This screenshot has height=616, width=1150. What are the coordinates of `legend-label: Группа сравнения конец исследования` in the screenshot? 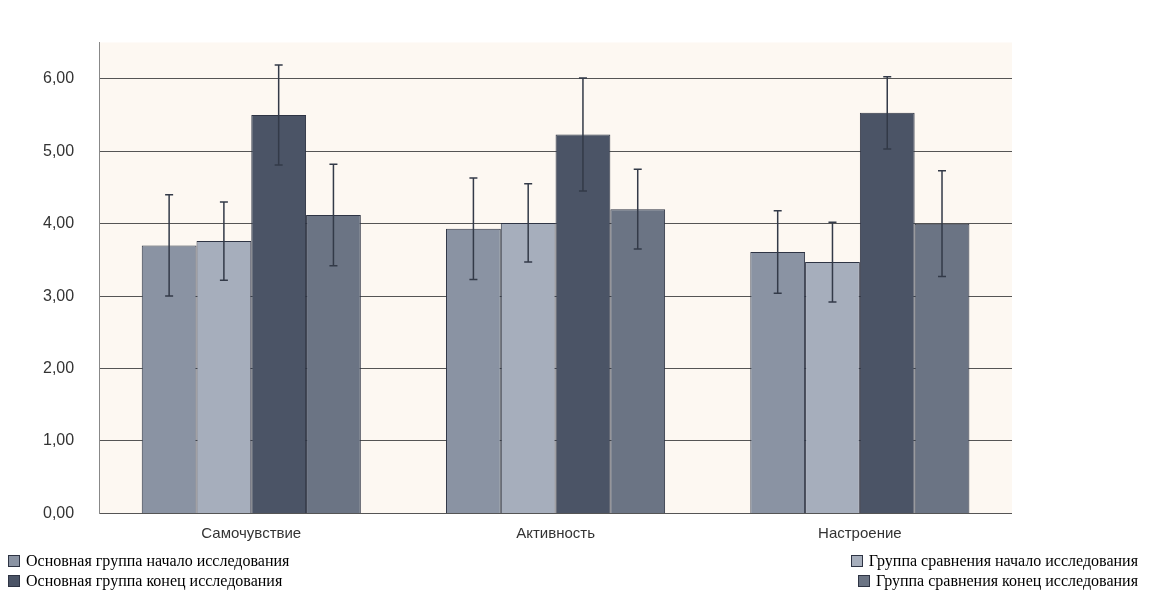 It's located at (1006, 581).